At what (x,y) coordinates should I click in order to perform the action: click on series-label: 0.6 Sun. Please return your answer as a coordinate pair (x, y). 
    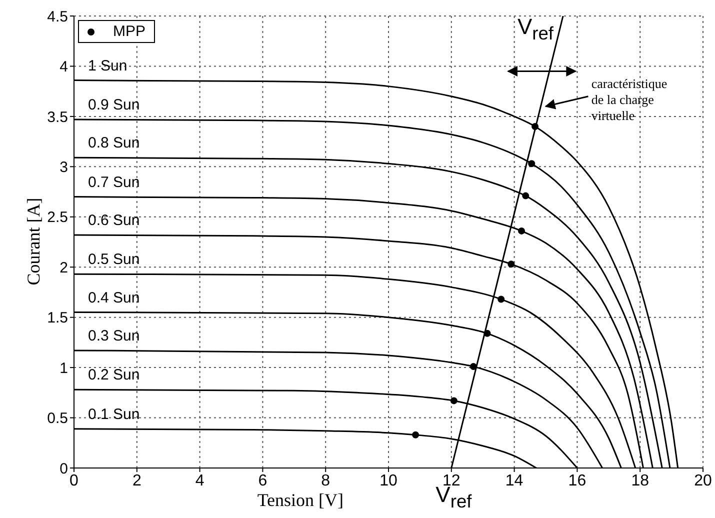
    Looking at the image, I should click on (114, 220).